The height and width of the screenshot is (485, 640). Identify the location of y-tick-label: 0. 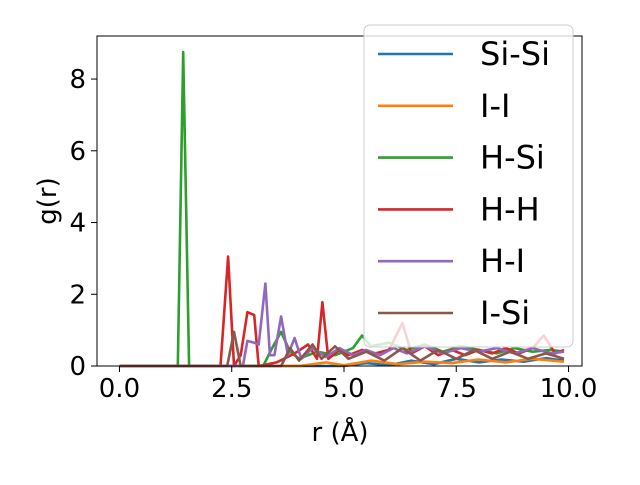
(77, 367).